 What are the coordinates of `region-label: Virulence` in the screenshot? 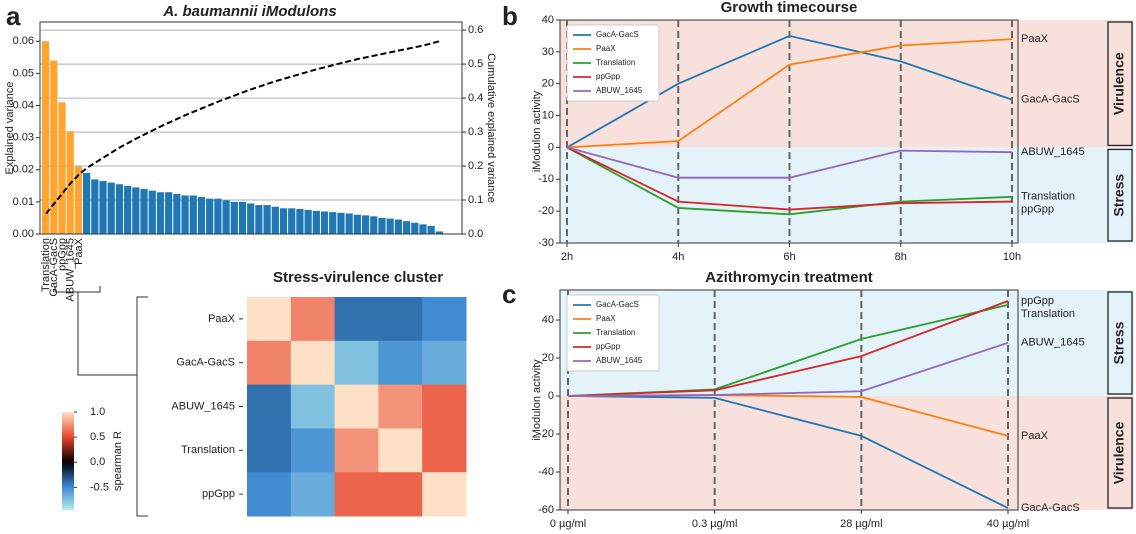 It's located at (1119, 83).